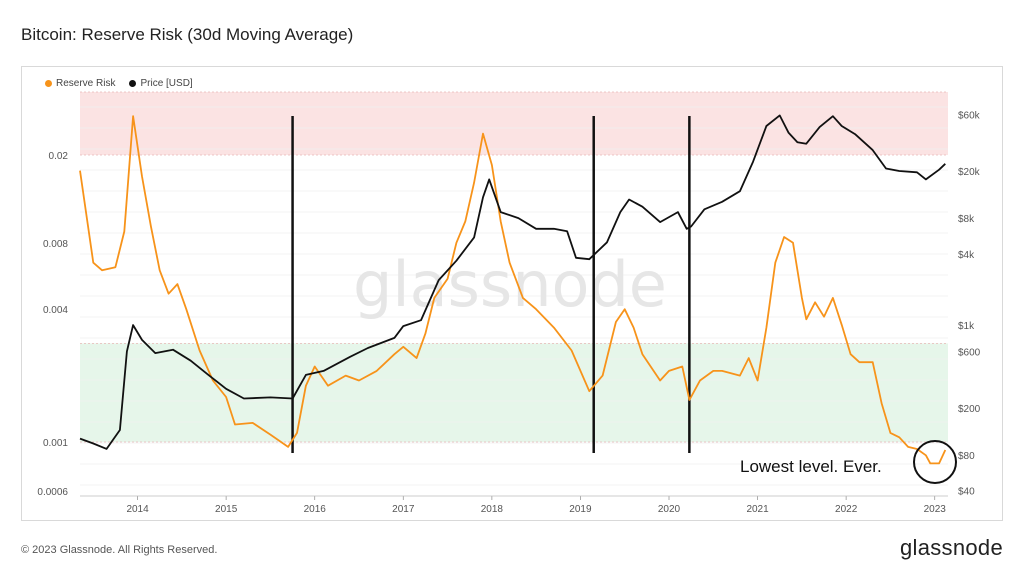 The height and width of the screenshot is (576, 1024). Describe the element at coordinates (55, 310) in the screenshot. I see `left-tick-label: 0.004` at that location.